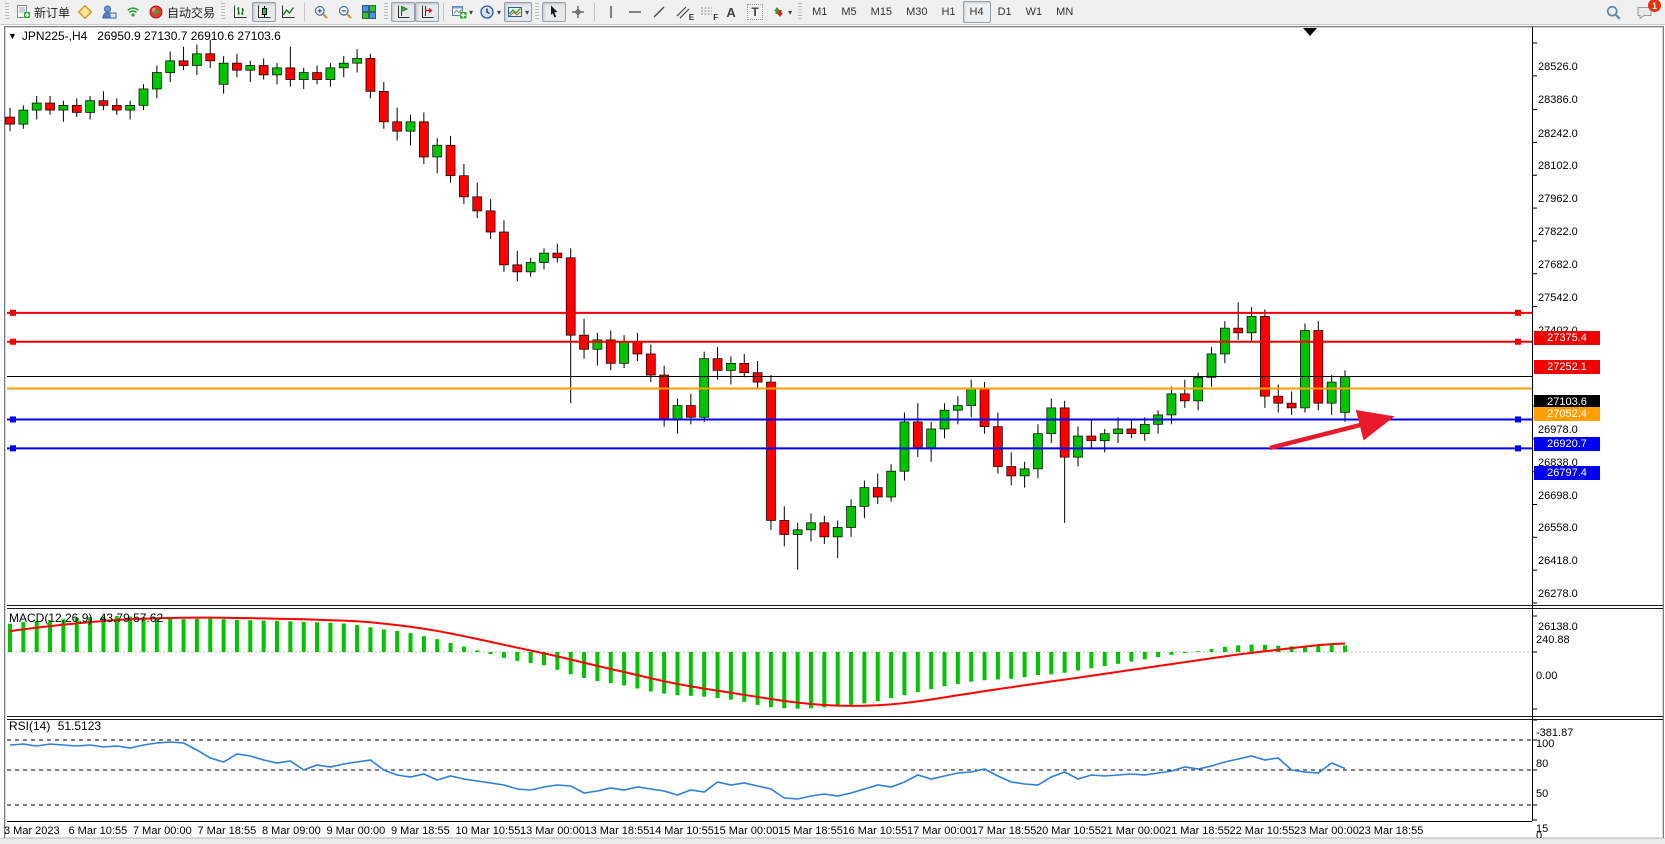  I want to click on search-button, so click(1613, 12).